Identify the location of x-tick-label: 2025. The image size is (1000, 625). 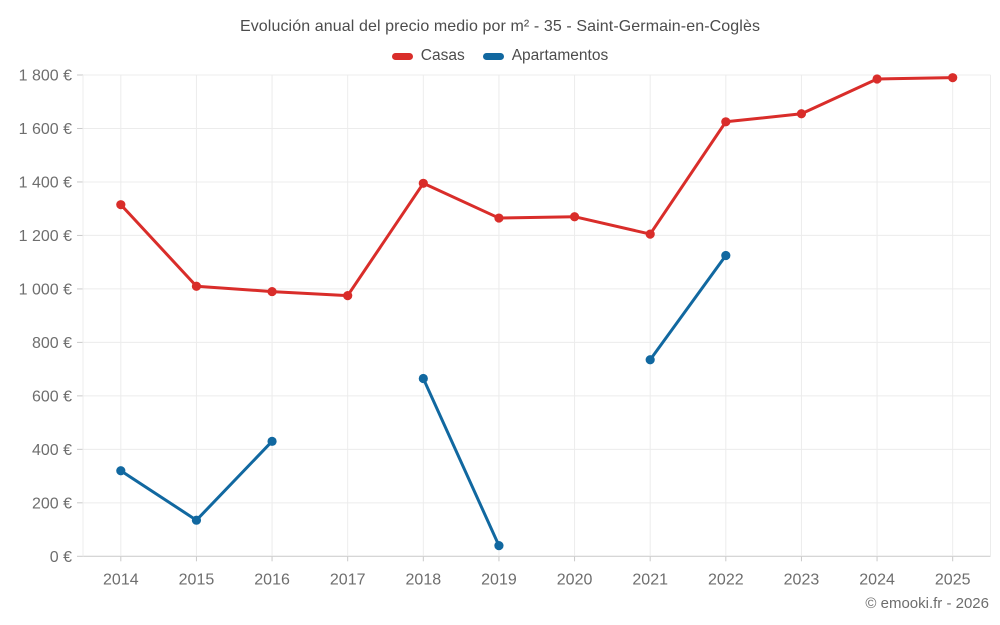
(953, 579).